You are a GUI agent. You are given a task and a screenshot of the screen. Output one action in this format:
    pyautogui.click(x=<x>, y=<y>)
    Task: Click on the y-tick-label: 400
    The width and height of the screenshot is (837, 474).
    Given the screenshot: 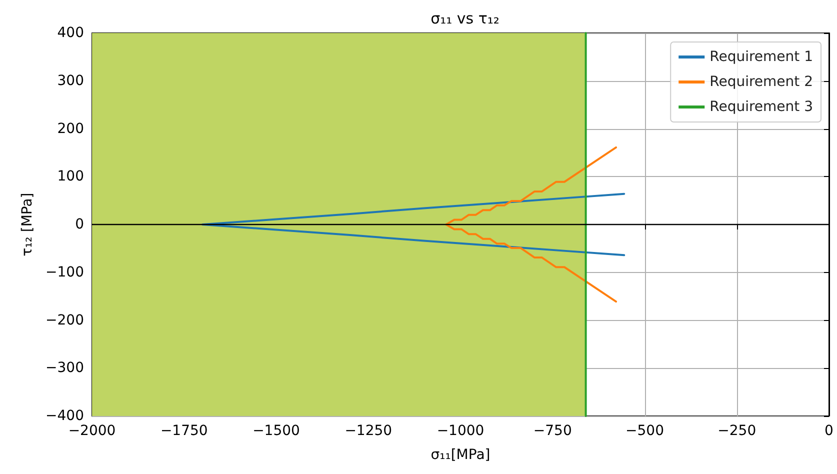 What is the action you would take?
    pyautogui.click(x=70, y=33)
    